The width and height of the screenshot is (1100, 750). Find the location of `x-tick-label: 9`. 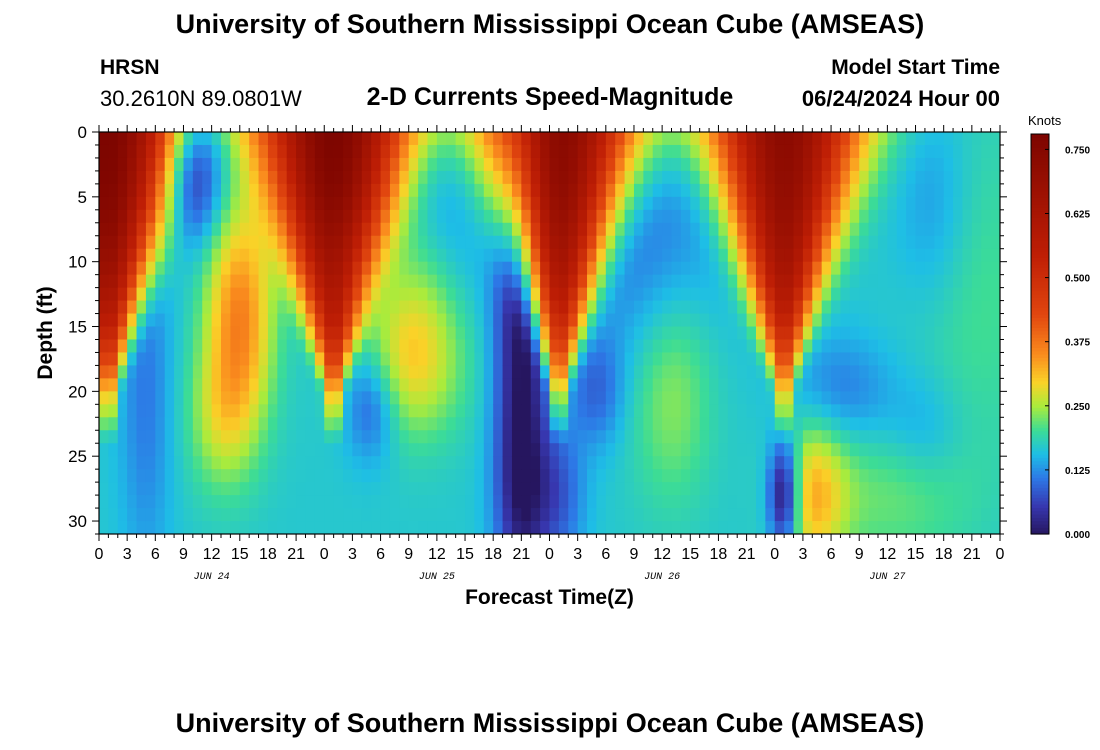

x-tick-label: 9 is located at coordinates (634, 554).